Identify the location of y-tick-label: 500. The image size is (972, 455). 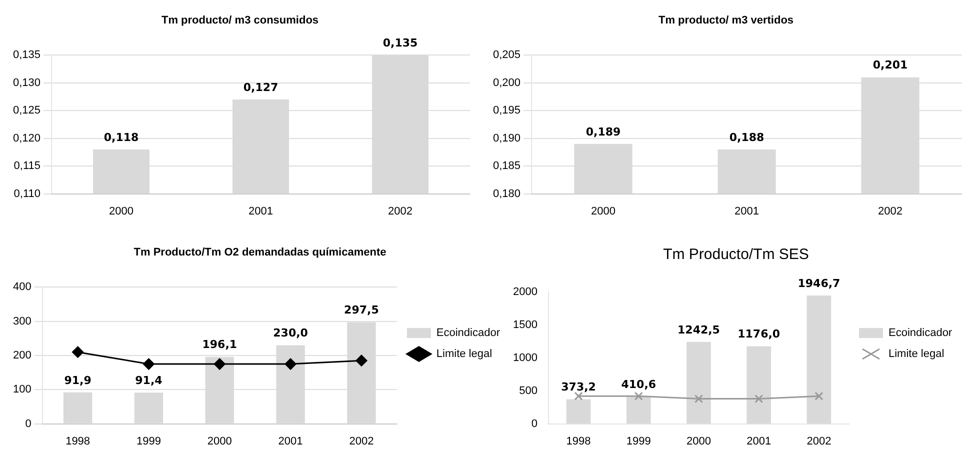
(528, 390).